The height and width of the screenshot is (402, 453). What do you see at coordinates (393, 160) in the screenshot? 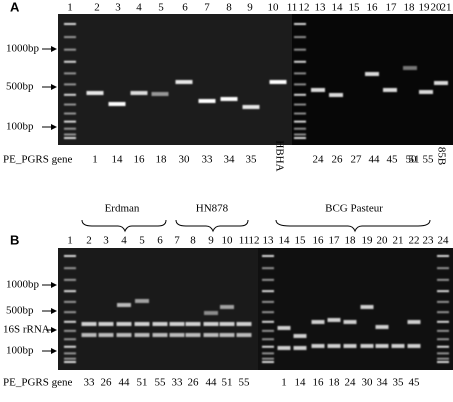
I see `gene-number: 45` at bounding box center [393, 160].